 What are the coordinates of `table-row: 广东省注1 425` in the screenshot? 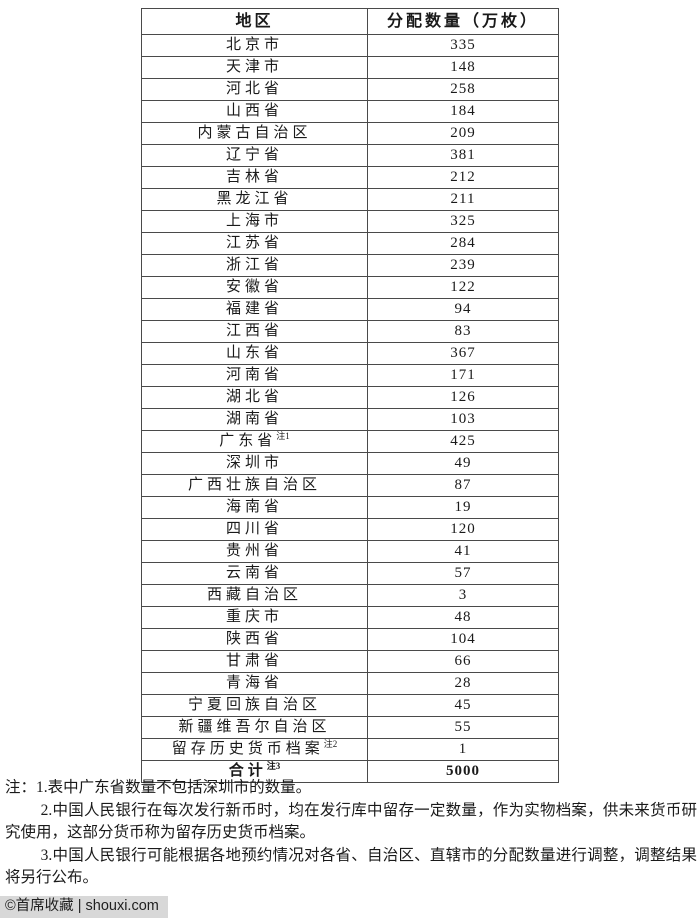 It's located at (350, 441).